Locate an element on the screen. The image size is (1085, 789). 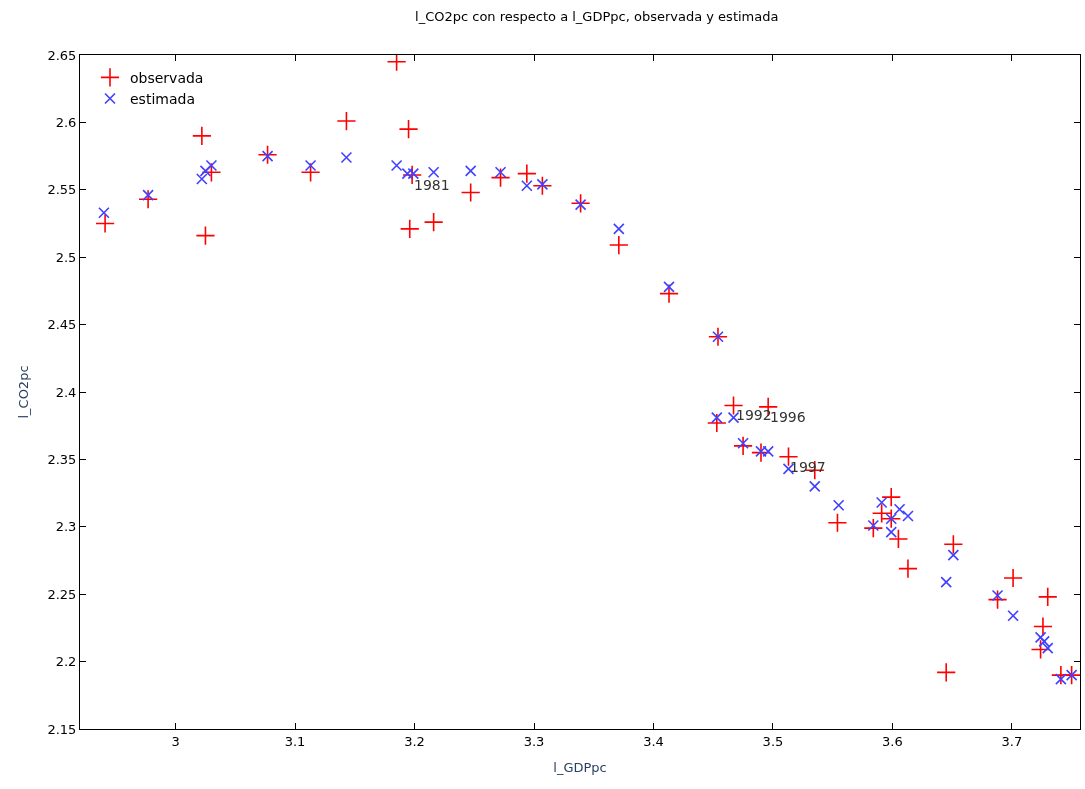
y-tick-label: 2.6 is located at coordinates (66, 122).